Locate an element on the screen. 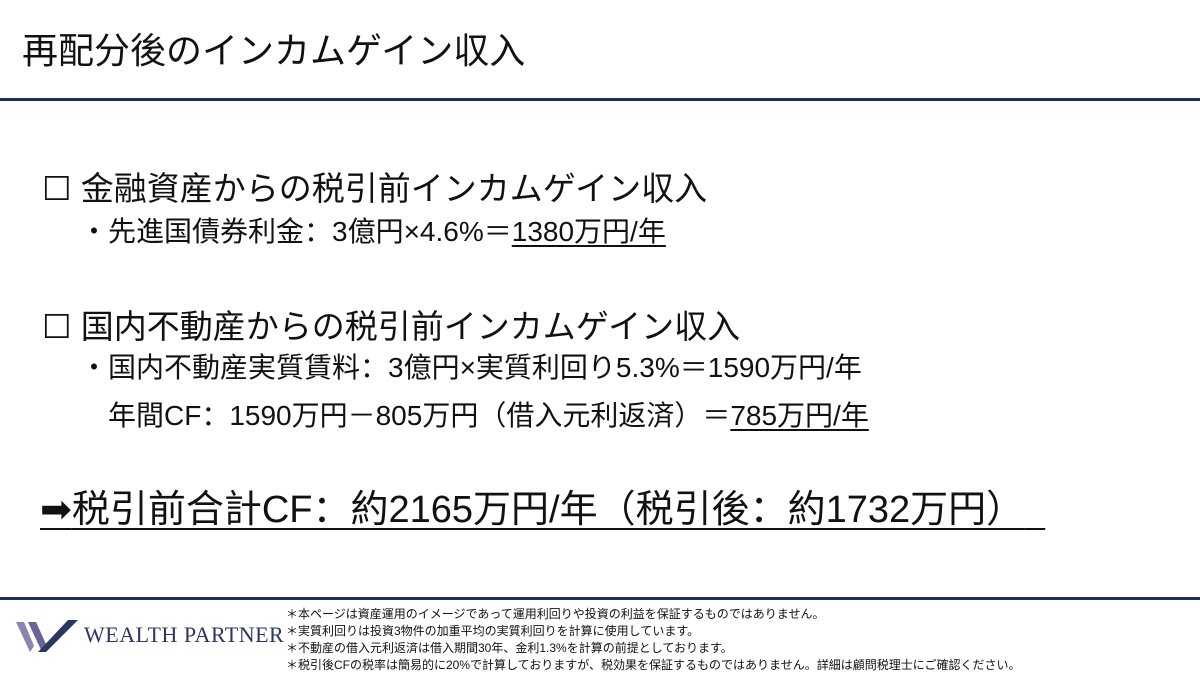  total-cf: ➡税引前合計CF：約2165万円/年（税引後：約1732万円） is located at coordinates (542, 505).